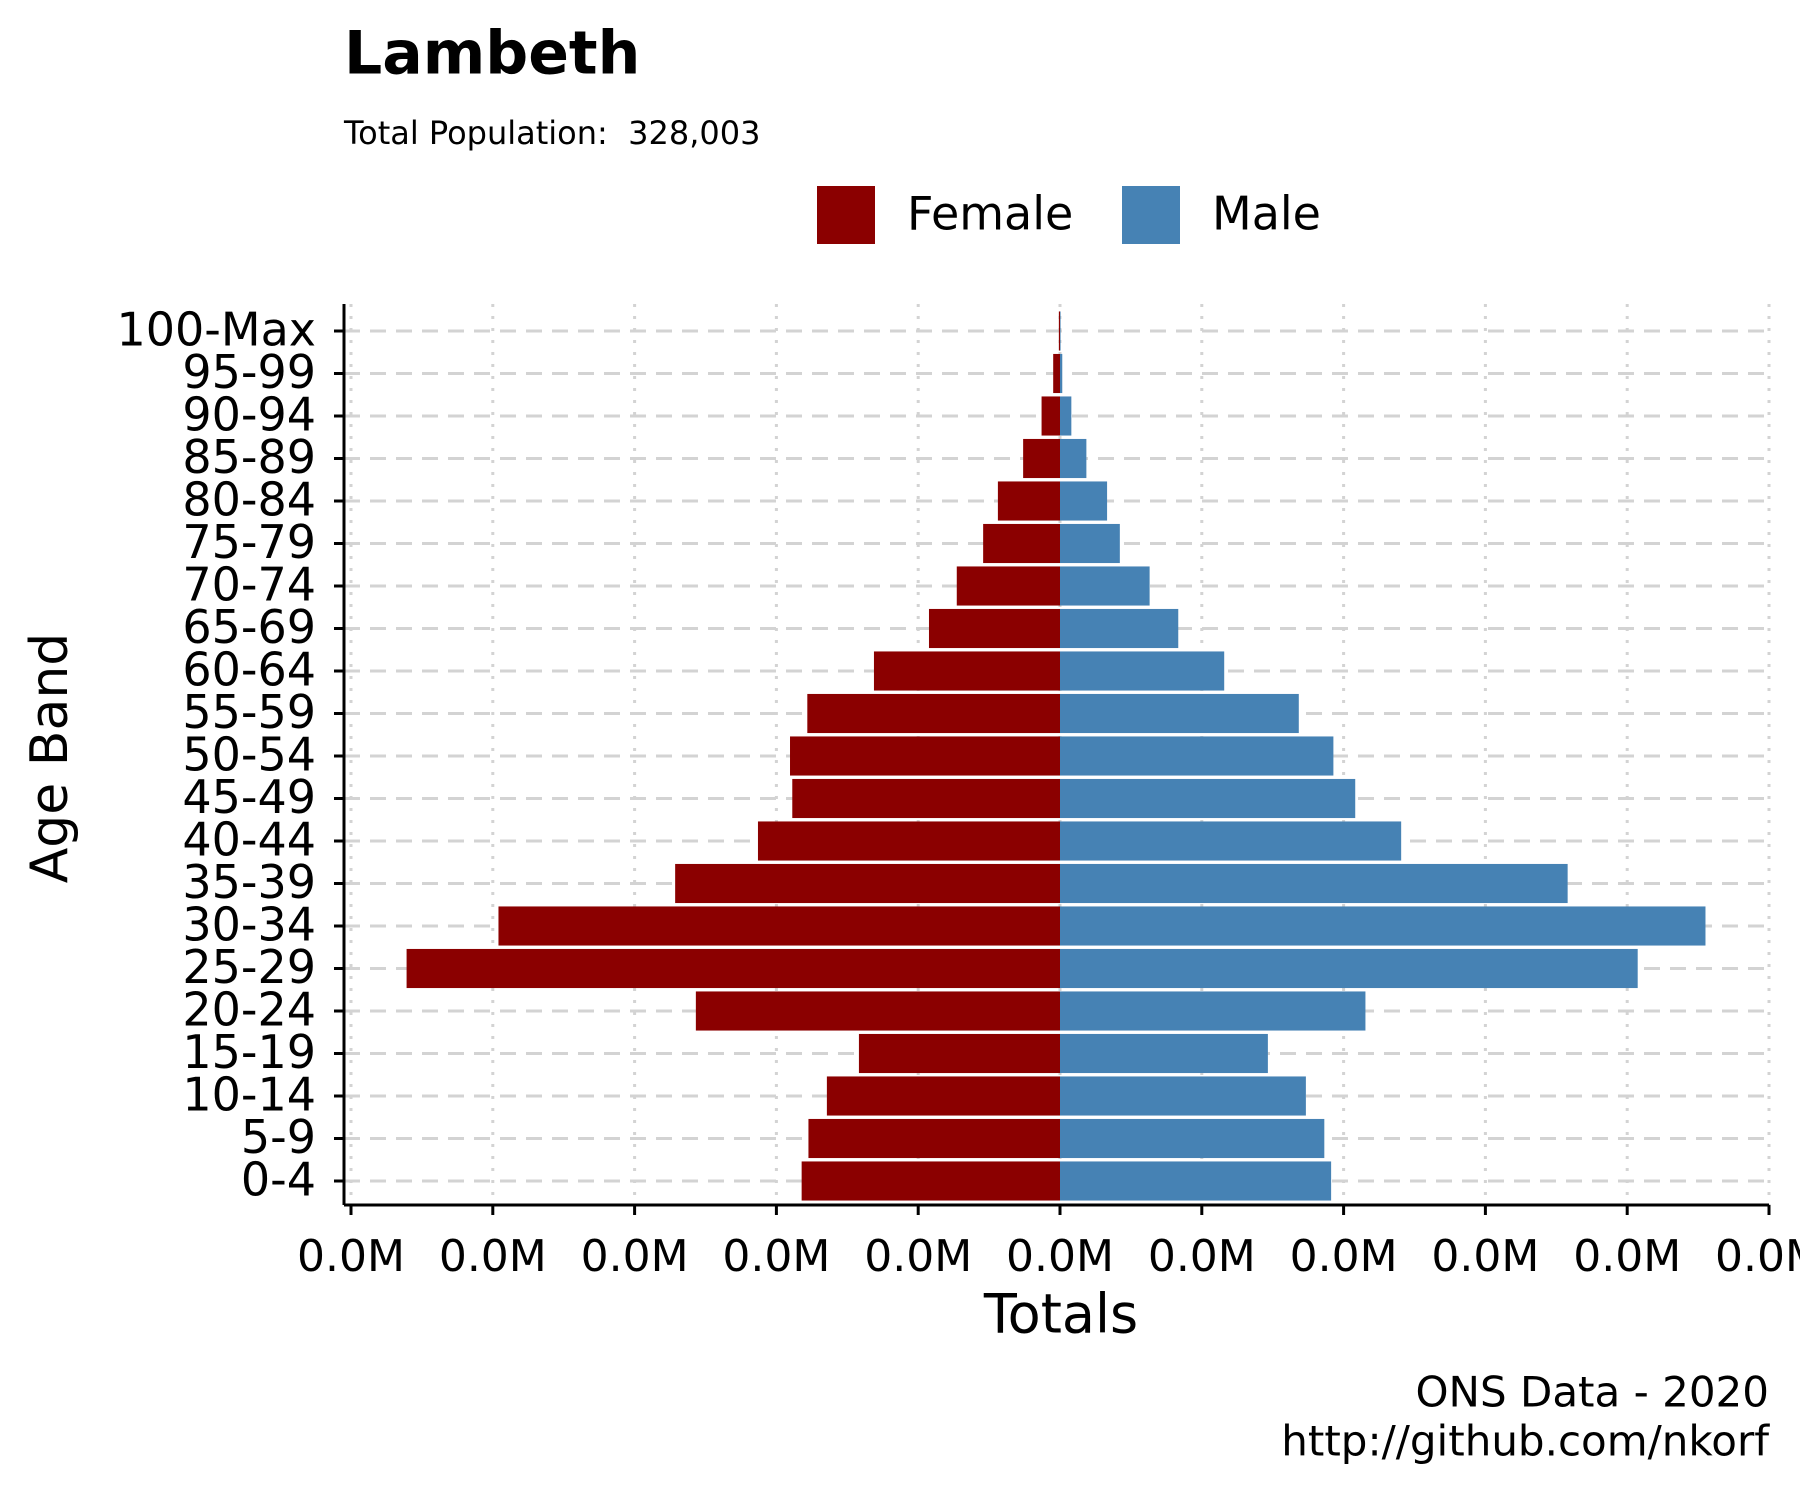  I want to click on caption: ONS Data - 2020, so click(1592, 1392).